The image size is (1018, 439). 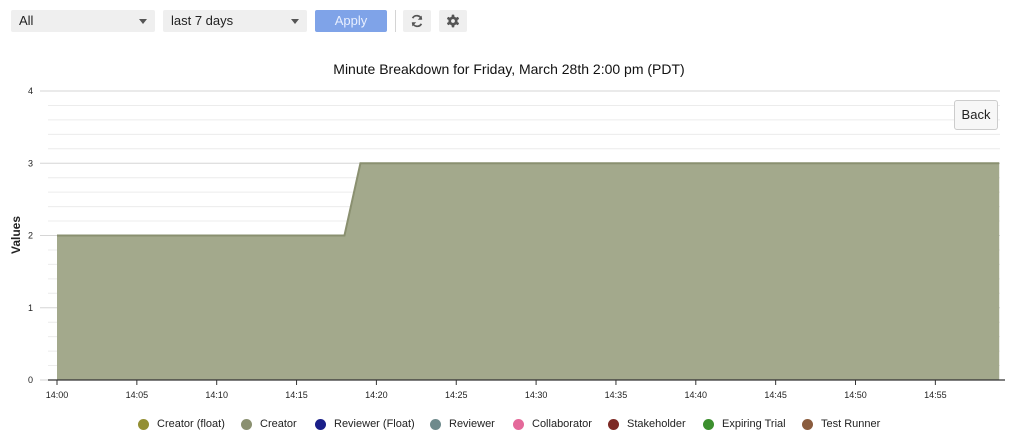 I want to click on x-tick-label: 14:10, so click(x=216, y=395).